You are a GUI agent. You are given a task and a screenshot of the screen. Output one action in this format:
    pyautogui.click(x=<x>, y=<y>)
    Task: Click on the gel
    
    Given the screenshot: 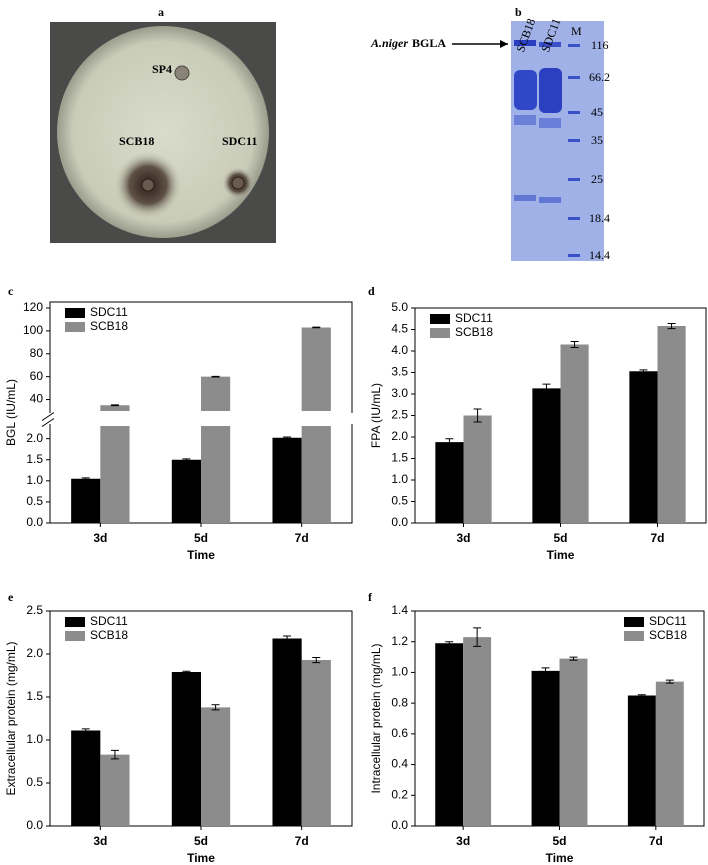 What is the action you would take?
    pyautogui.click(x=557, y=141)
    